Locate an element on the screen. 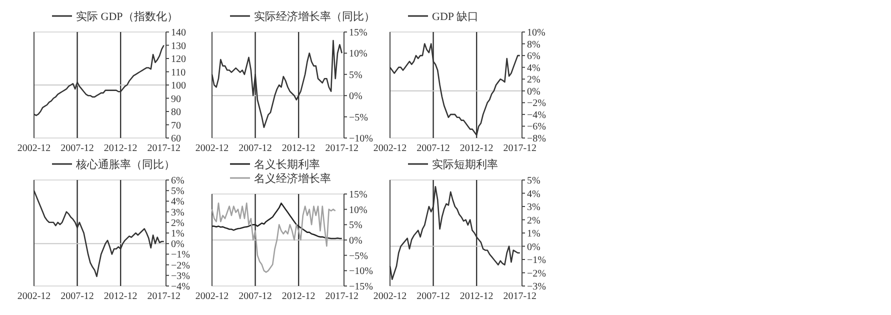 The width and height of the screenshot is (891, 315). y-tick-label: 110 is located at coordinates (178, 72).